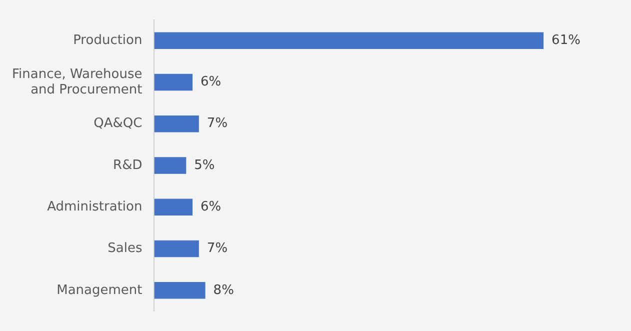 Image resolution: width=631 pixels, height=331 pixels. Describe the element at coordinates (204, 165) in the screenshot. I see `data-label: 5%` at that location.